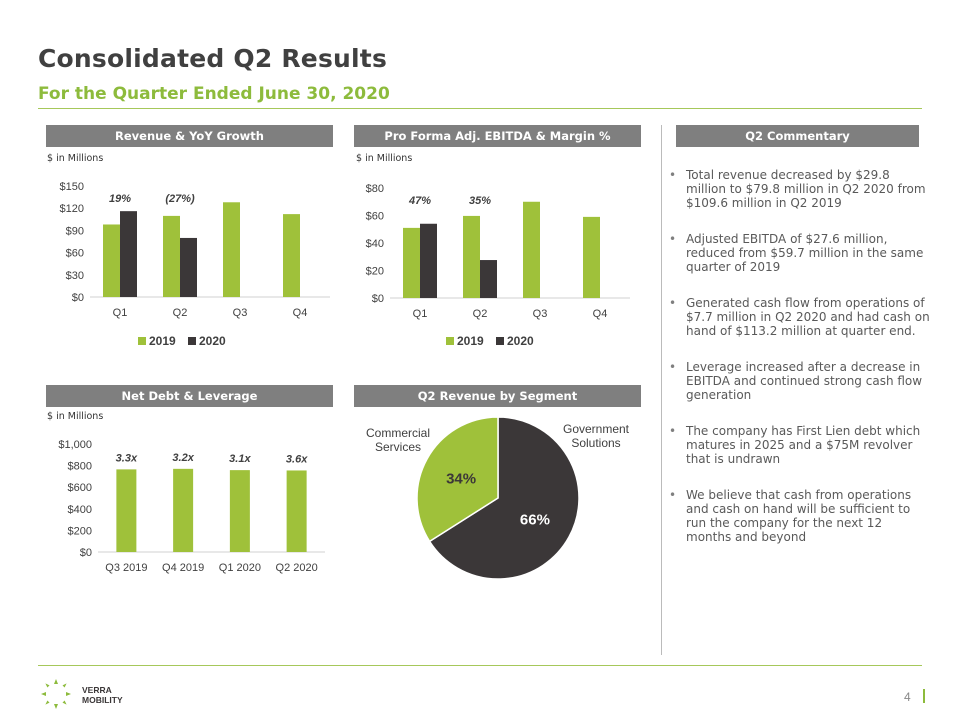 This screenshot has width=960, height=720. What do you see at coordinates (661, 390) in the screenshot?
I see `column-divider` at bounding box center [661, 390].